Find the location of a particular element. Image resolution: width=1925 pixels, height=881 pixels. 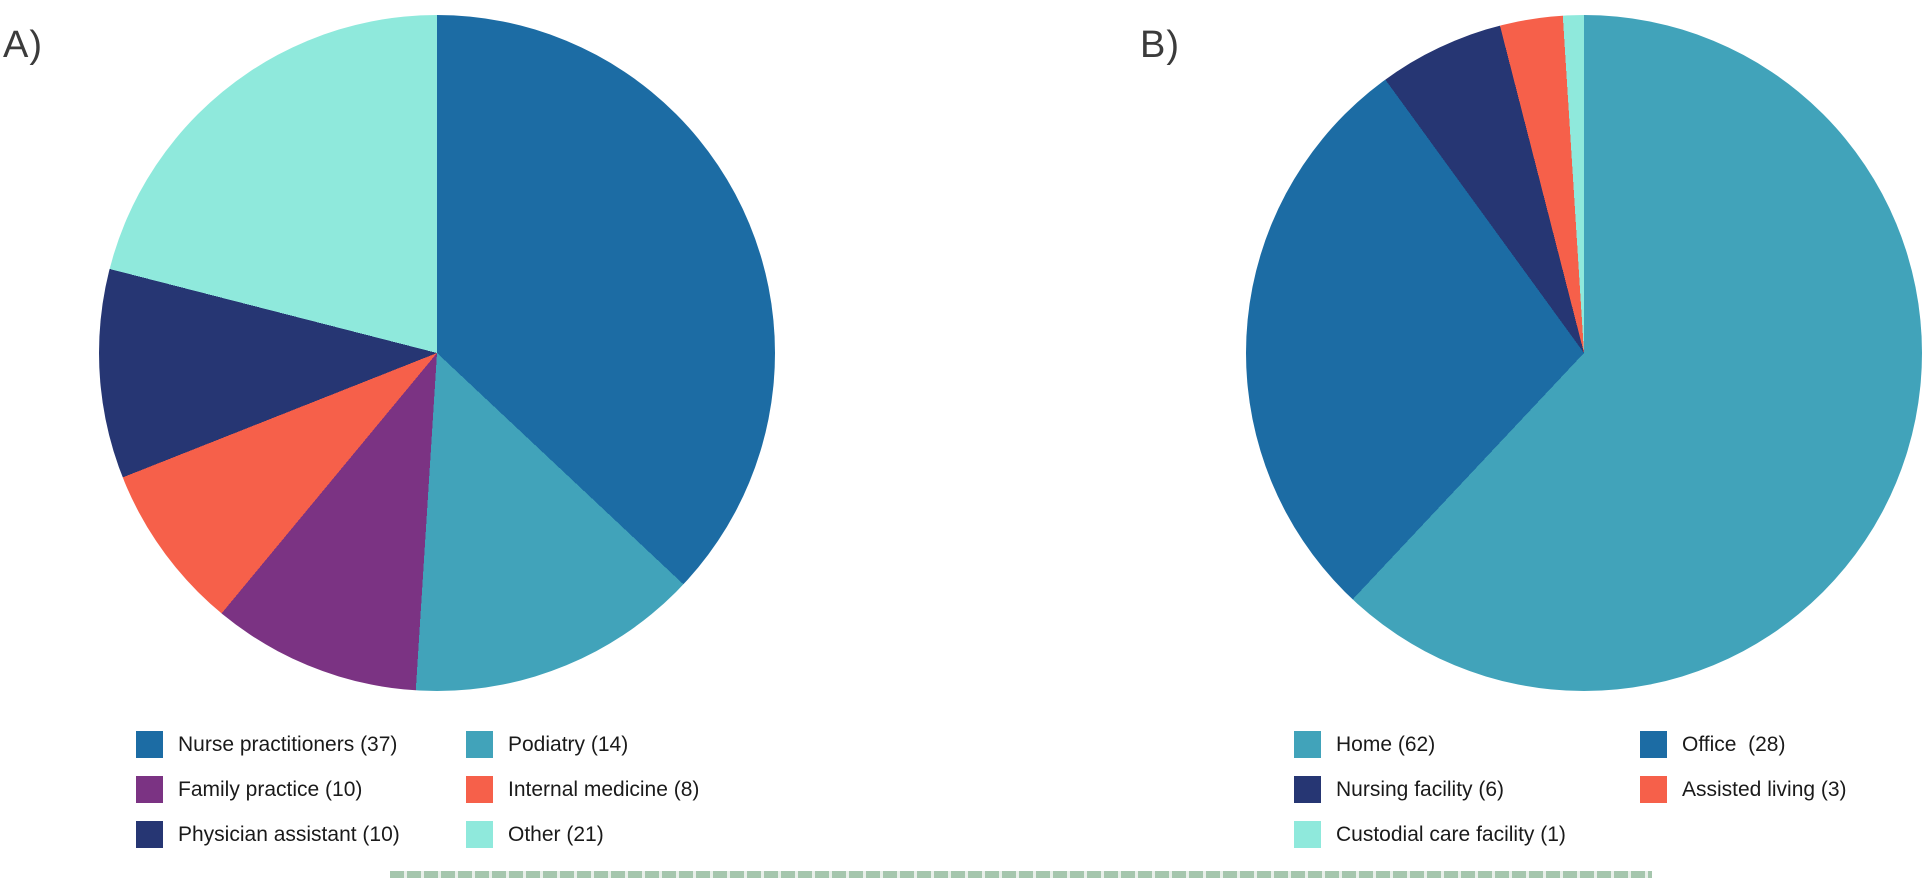

legend-label: Nursing facility (6) is located at coordinates (1420, 789).